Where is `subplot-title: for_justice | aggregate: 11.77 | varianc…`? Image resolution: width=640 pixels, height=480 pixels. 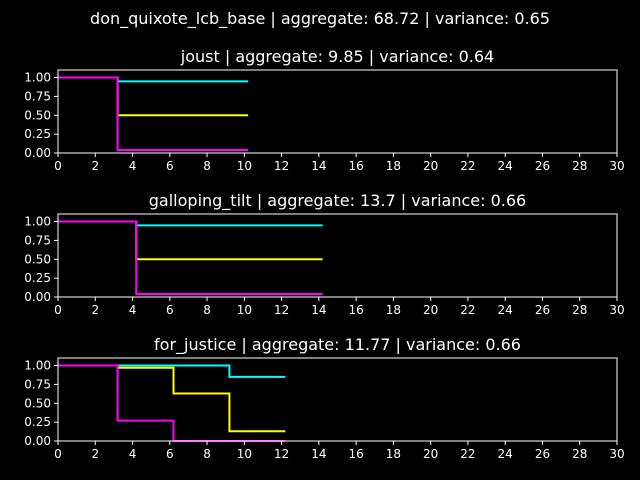
subplot-title: for_justice | aggregate: 11.77 | varianc… is located at coordinates (337, 345).